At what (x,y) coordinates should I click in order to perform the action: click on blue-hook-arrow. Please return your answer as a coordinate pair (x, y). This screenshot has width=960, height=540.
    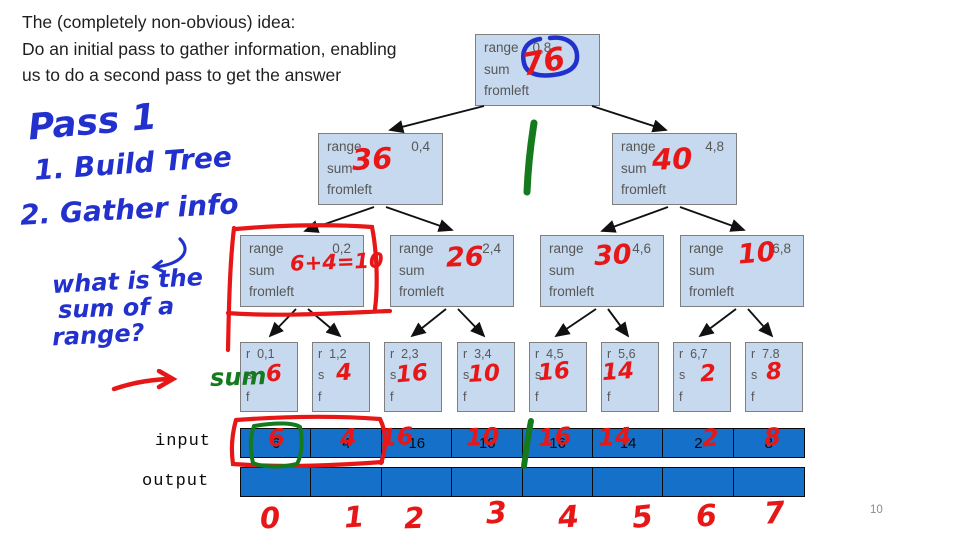
    Looking at the image, I should click on (171, 252).